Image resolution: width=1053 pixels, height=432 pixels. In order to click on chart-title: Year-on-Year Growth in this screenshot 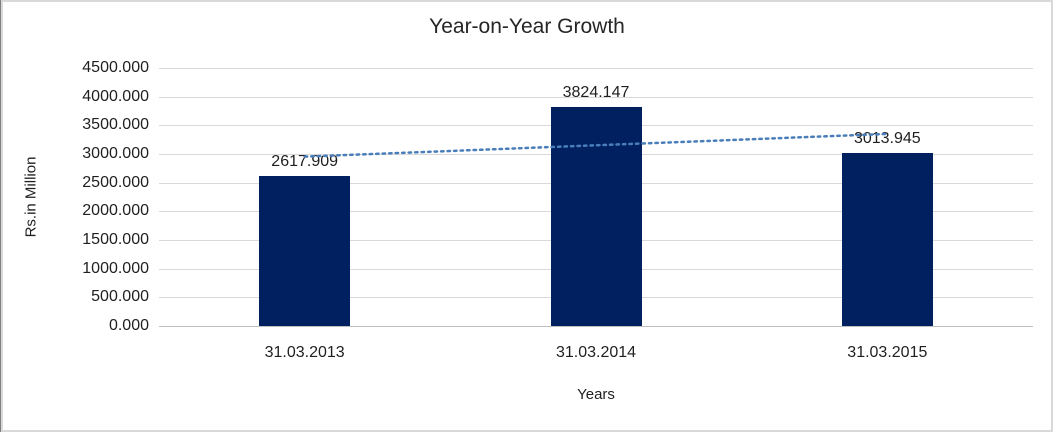, I will do `click(527, 26)`.